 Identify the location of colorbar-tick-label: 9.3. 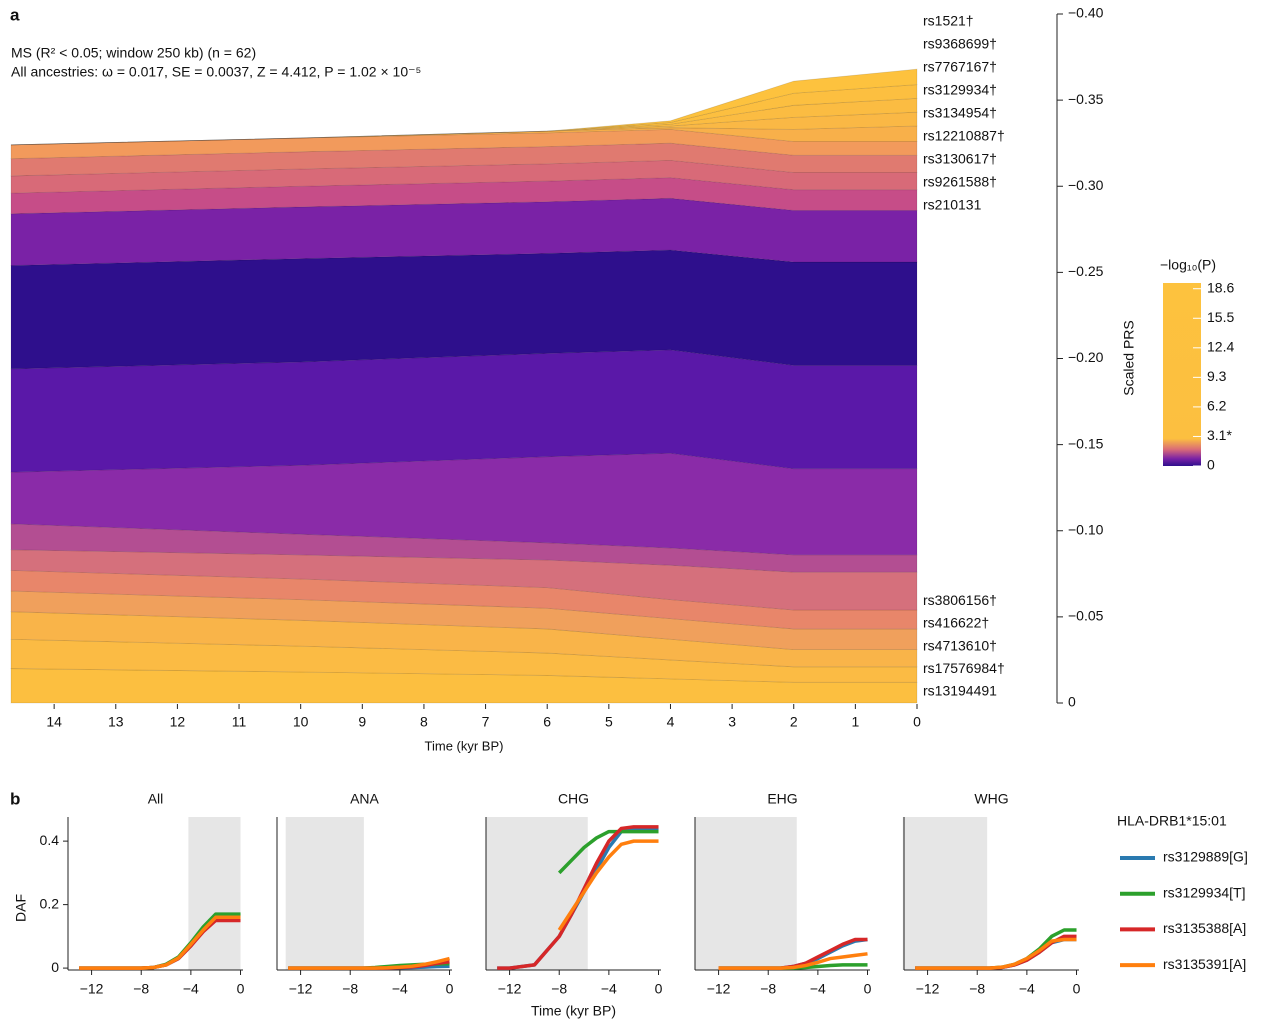
(1217, 376).